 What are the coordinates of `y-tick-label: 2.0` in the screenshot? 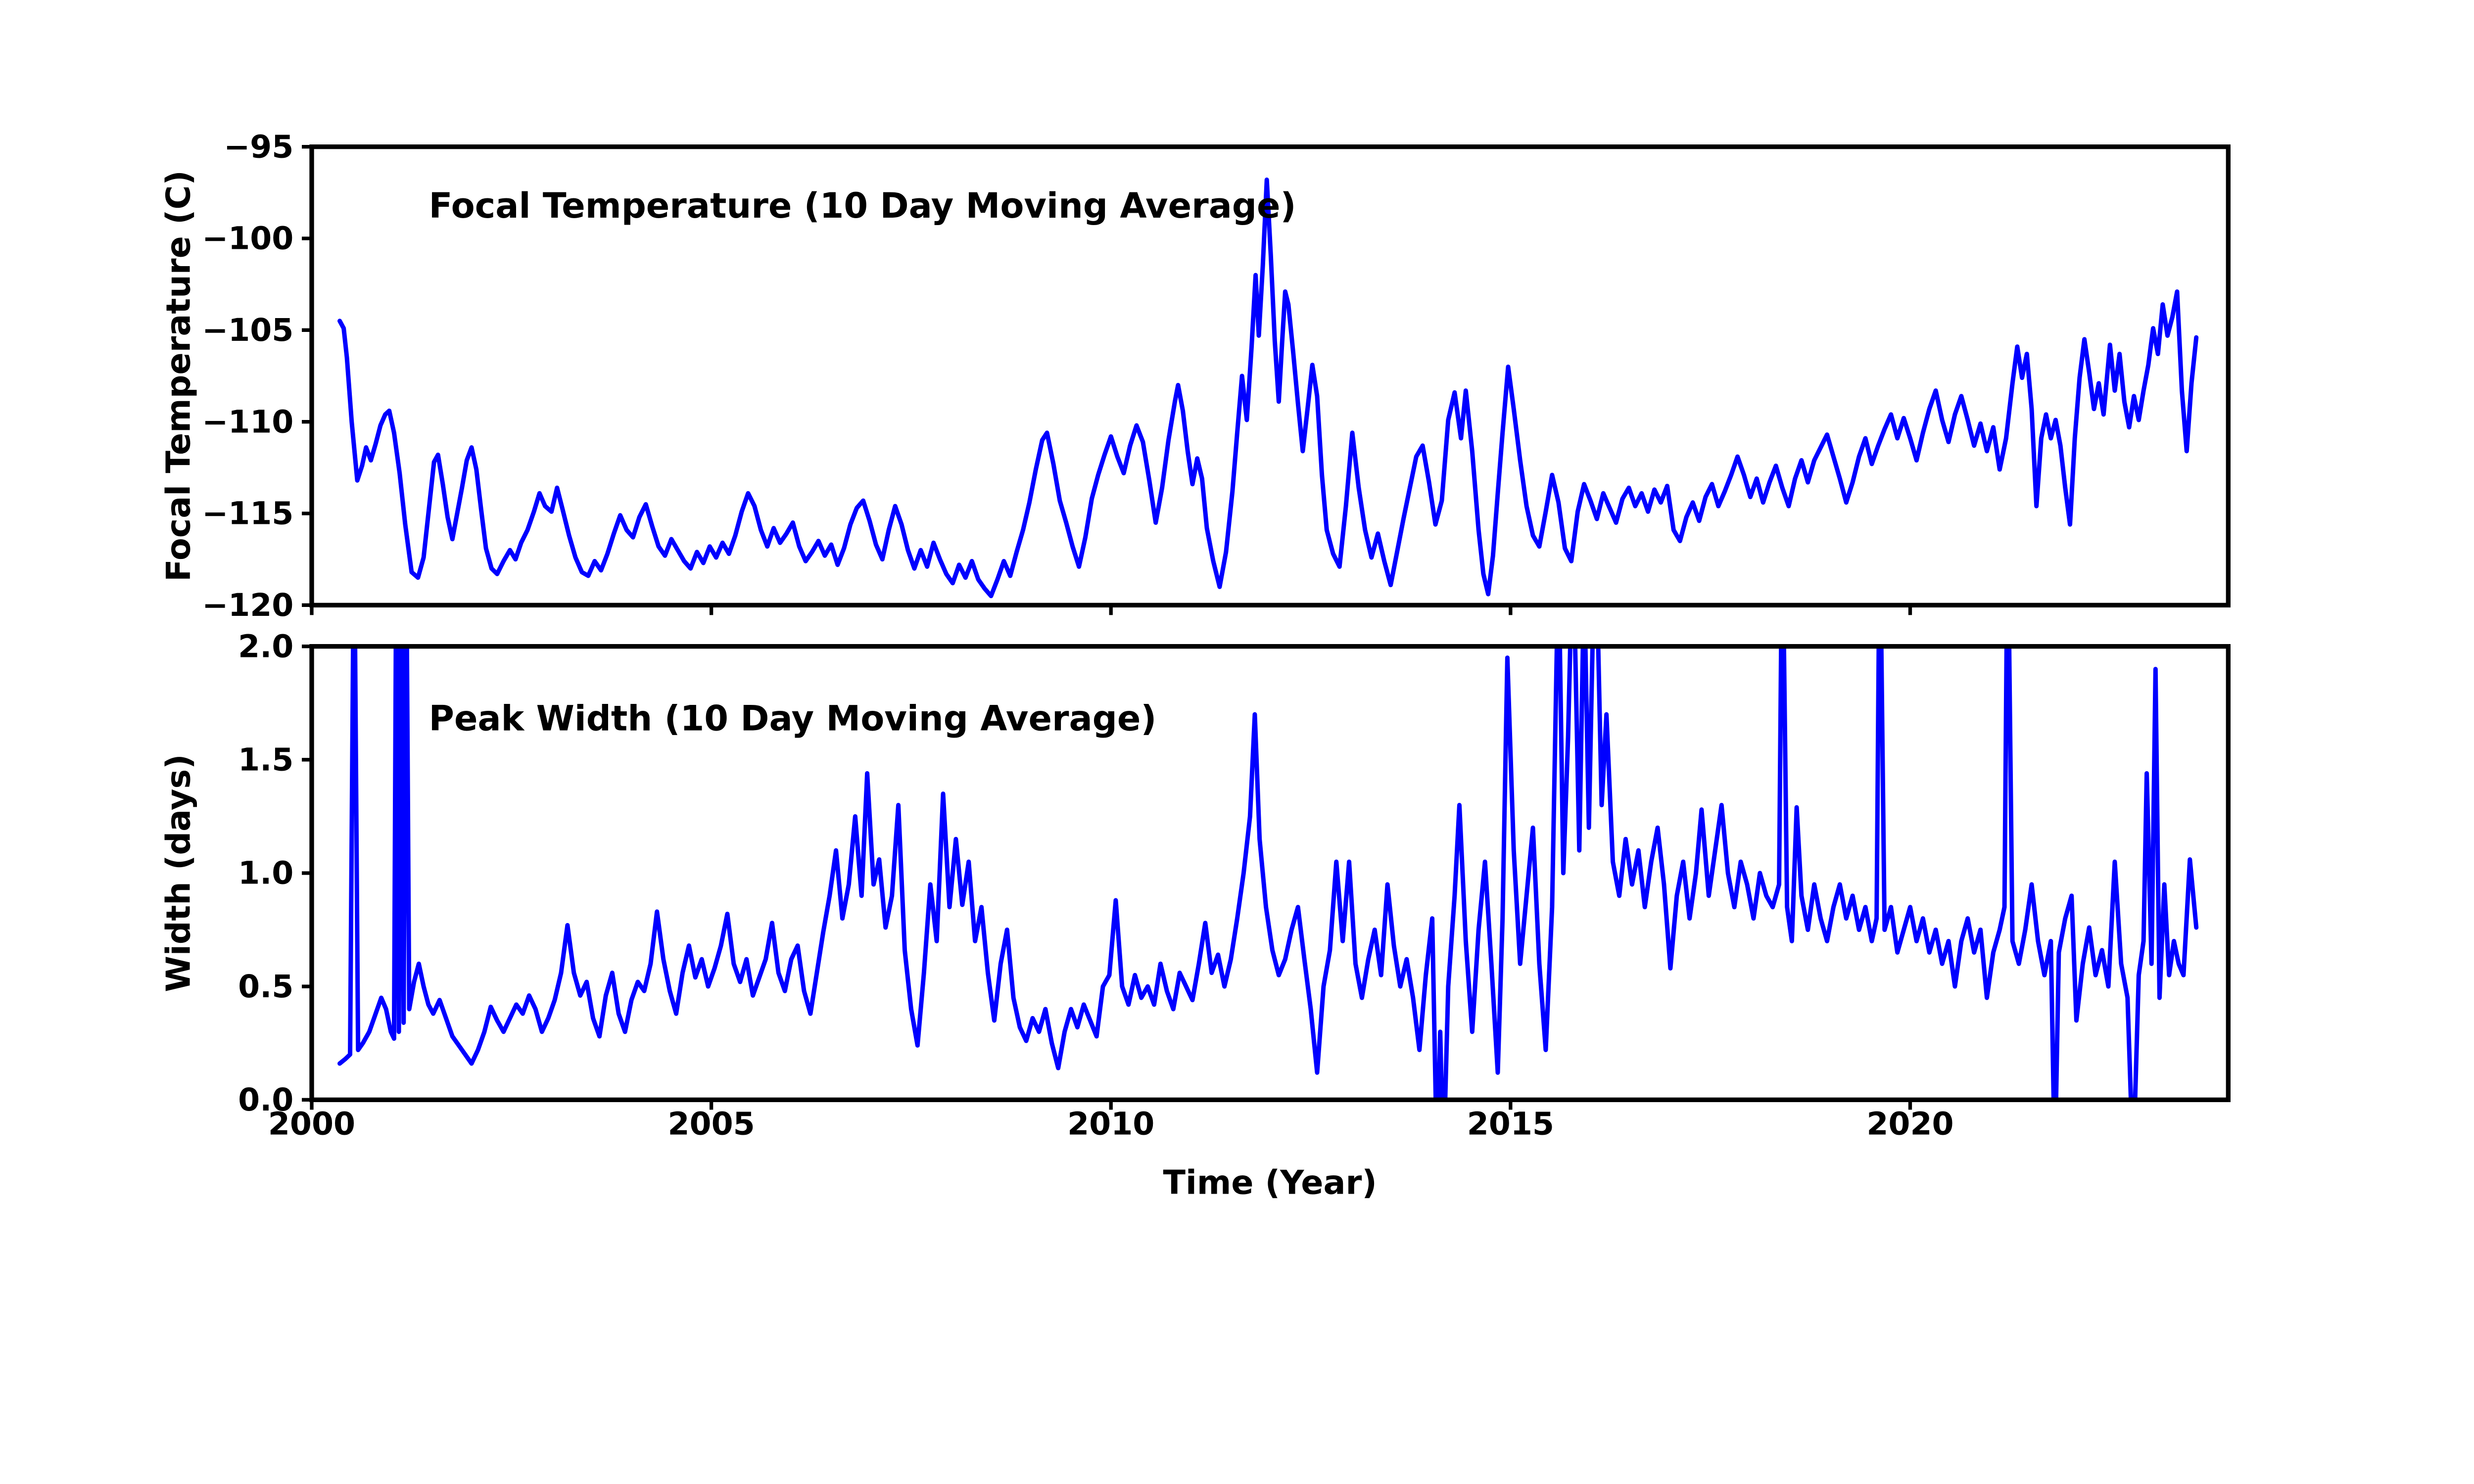 It's located at (265, 646).